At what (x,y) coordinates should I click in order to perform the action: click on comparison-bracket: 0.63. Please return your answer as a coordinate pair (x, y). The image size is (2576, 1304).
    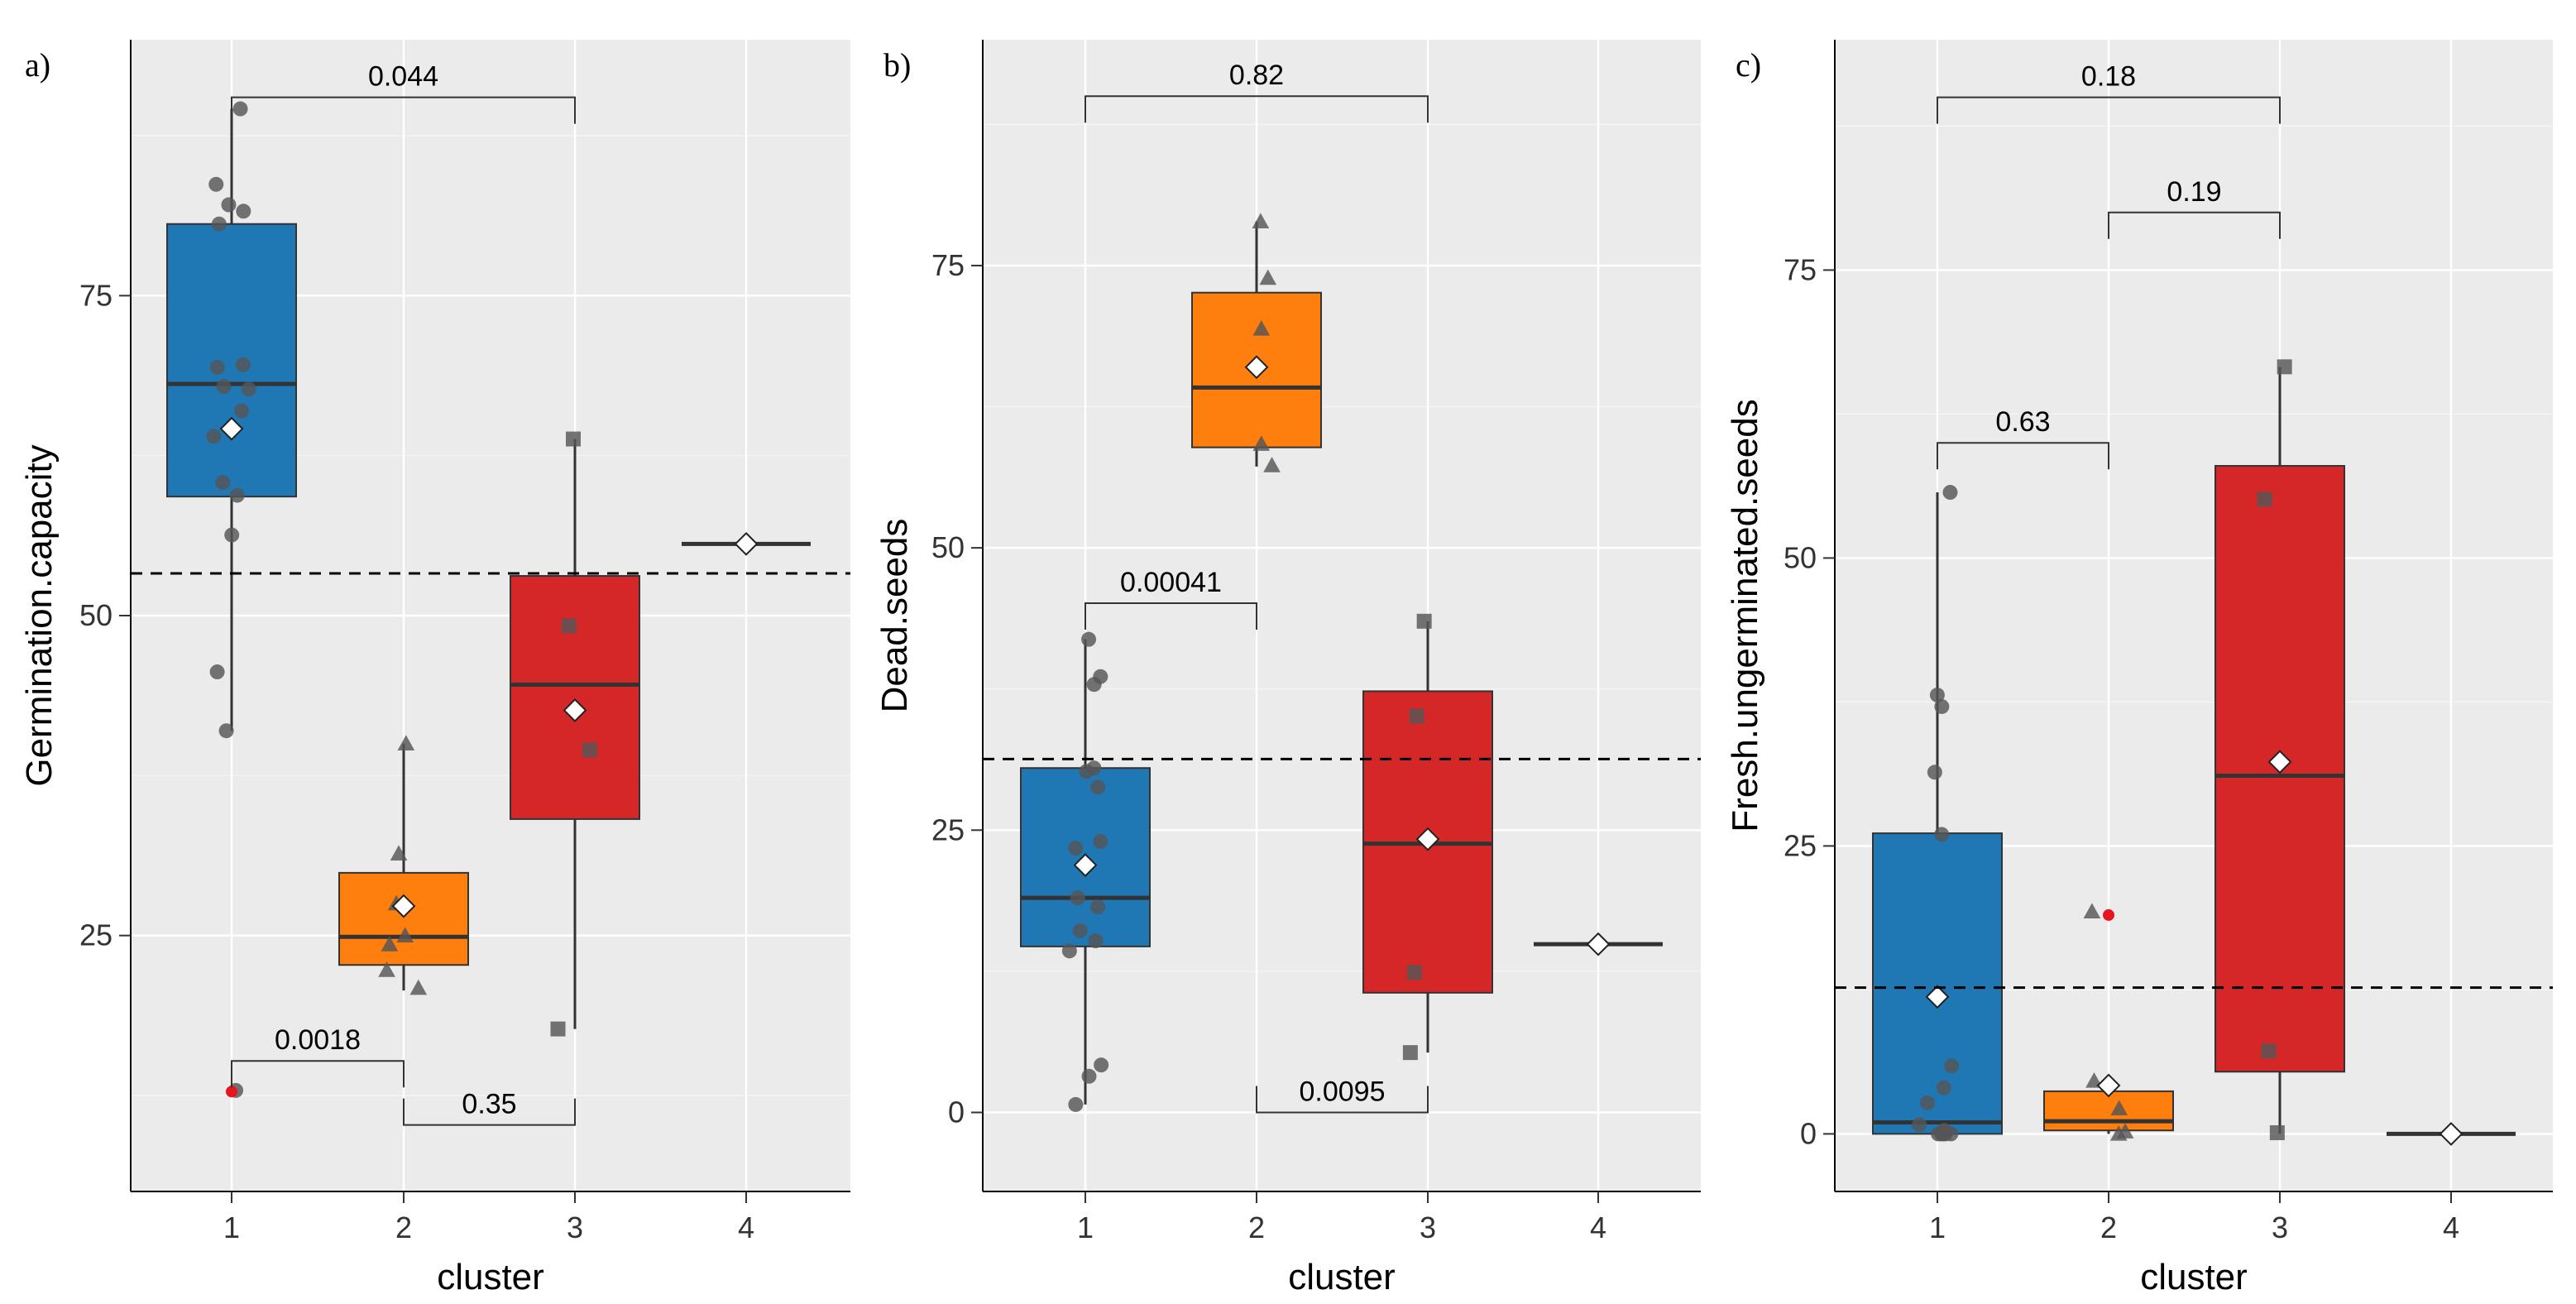
    Looking at the image, I should click on (2023, 438).